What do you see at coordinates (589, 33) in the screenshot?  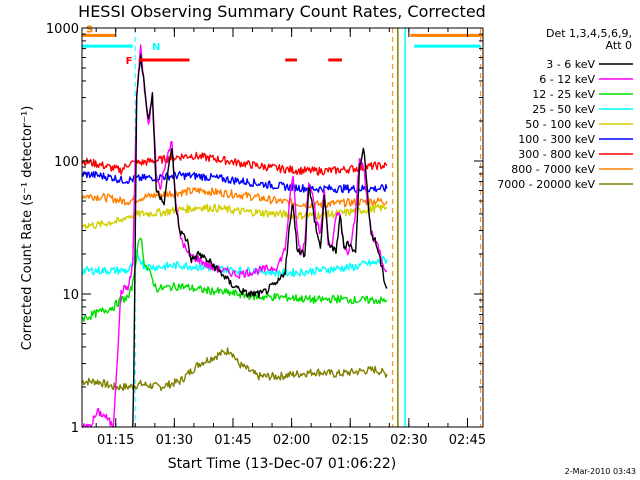 I see `legend-header: Det 1,3,4,5,6,9,` at bounding box center [589, 33].